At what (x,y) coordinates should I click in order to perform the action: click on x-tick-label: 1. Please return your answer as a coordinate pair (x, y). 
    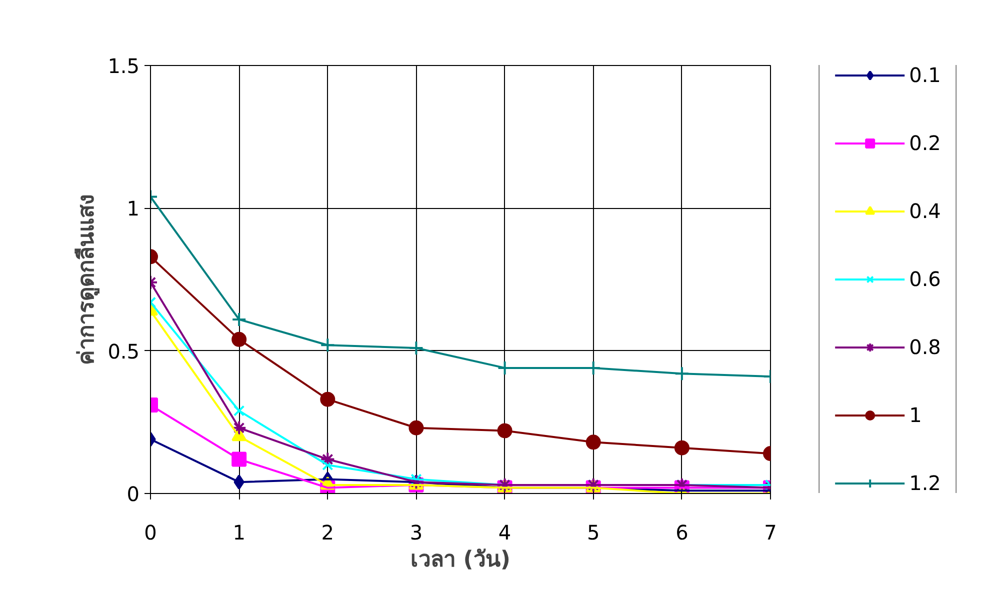
    Looking at the image, I should click on (239, 532).